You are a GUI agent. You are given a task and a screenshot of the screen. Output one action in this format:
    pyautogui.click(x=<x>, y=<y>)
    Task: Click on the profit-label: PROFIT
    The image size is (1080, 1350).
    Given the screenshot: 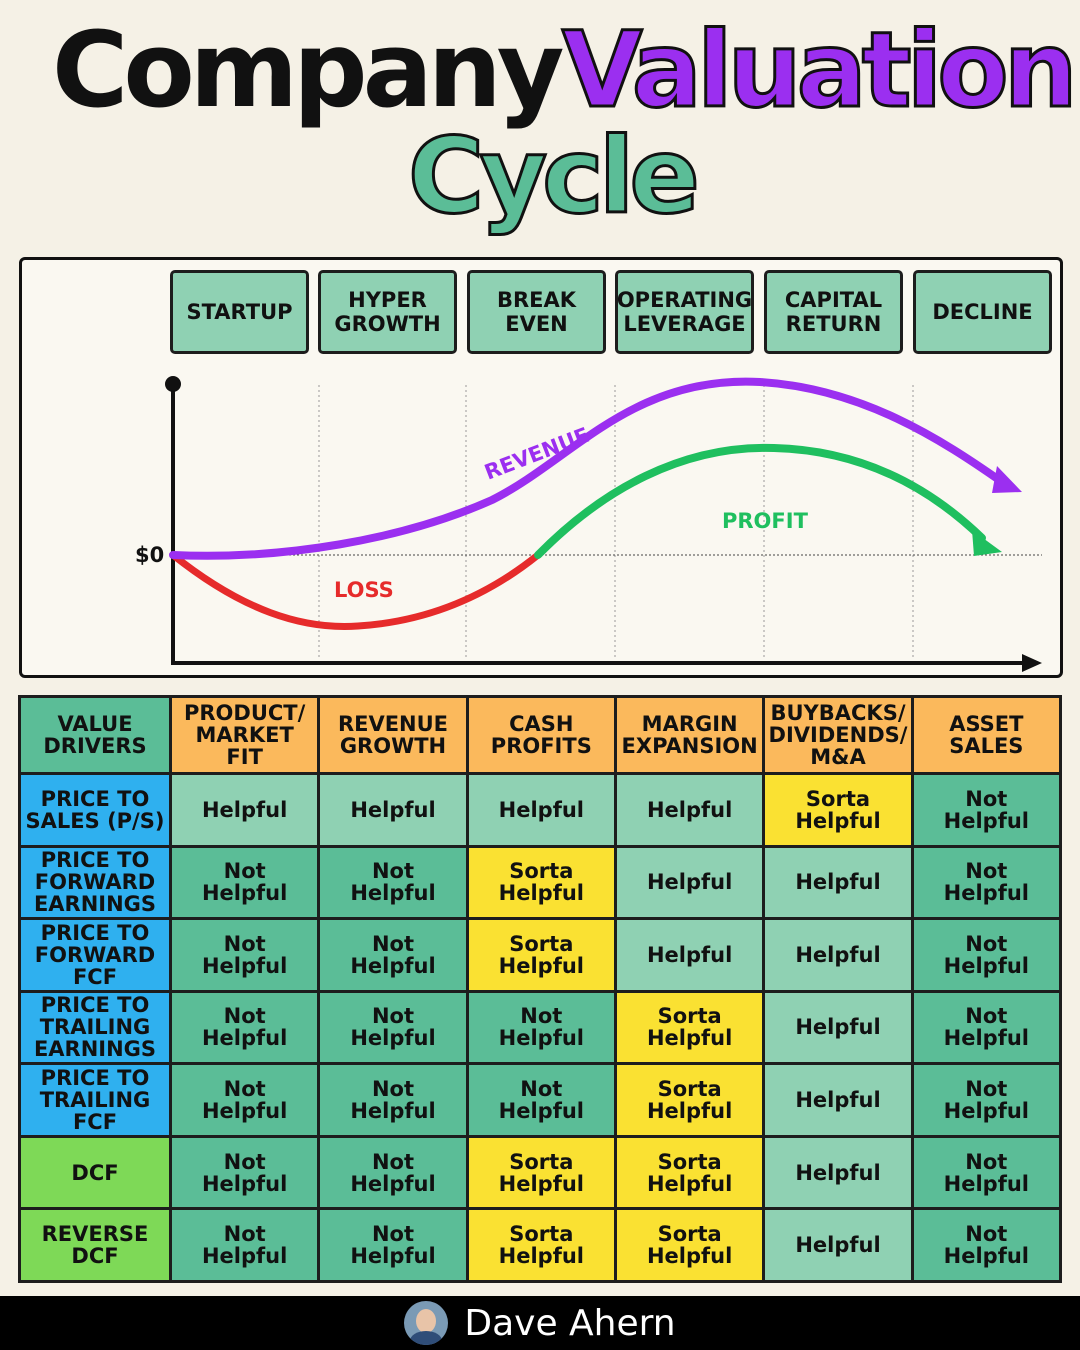 What is the action you would take?
    pyautogui.click(x=765, y=521)
    